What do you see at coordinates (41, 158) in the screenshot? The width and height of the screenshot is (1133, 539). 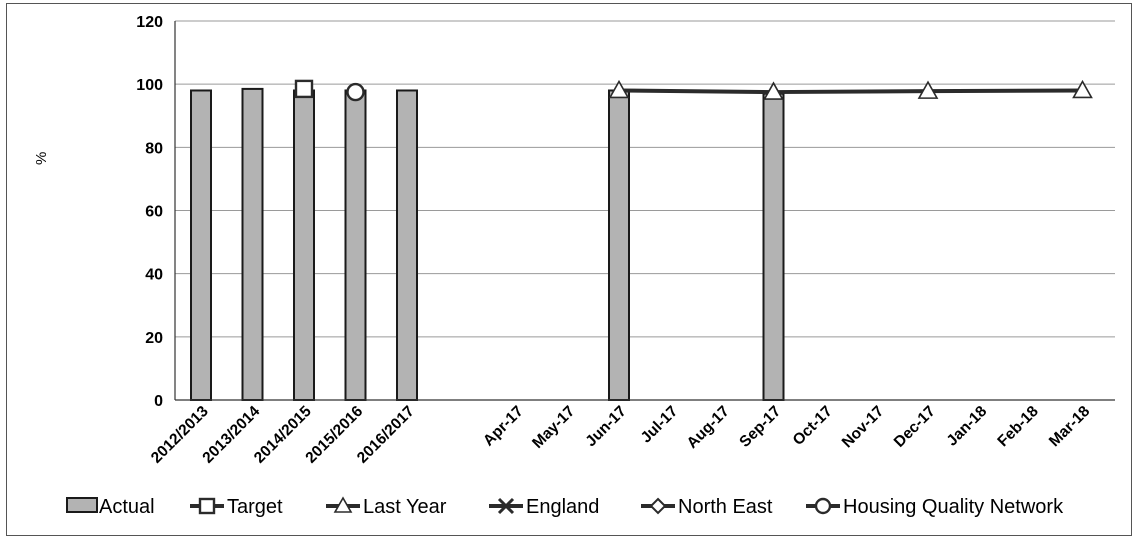 I see `y-axis-label: %` at bounding box center [41, 158].